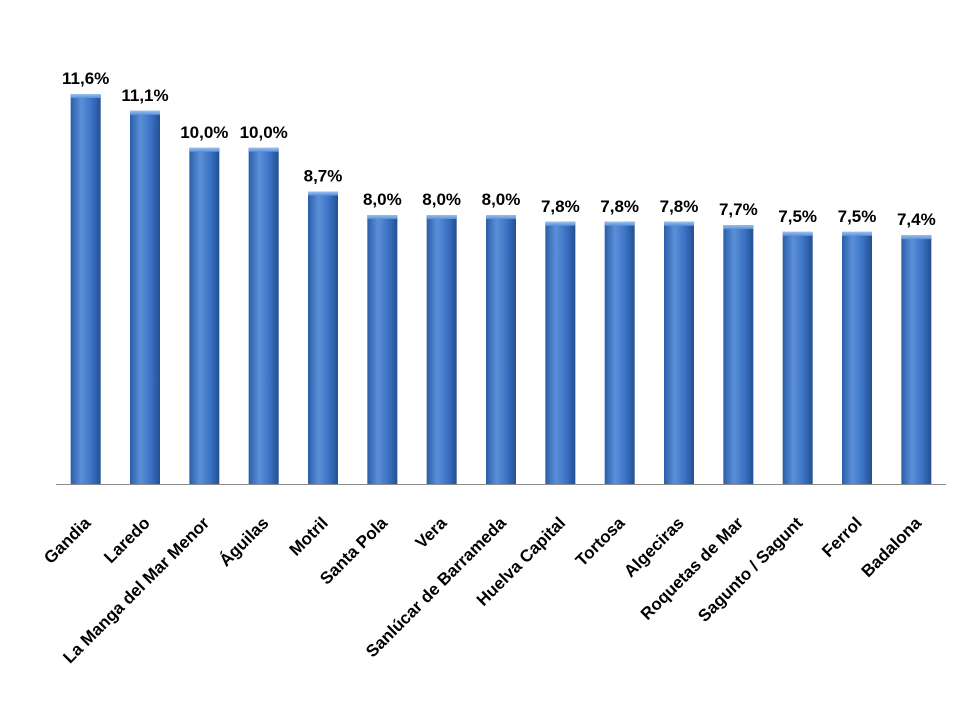  I want to click on category-label: Laredo, so click(127, 540).